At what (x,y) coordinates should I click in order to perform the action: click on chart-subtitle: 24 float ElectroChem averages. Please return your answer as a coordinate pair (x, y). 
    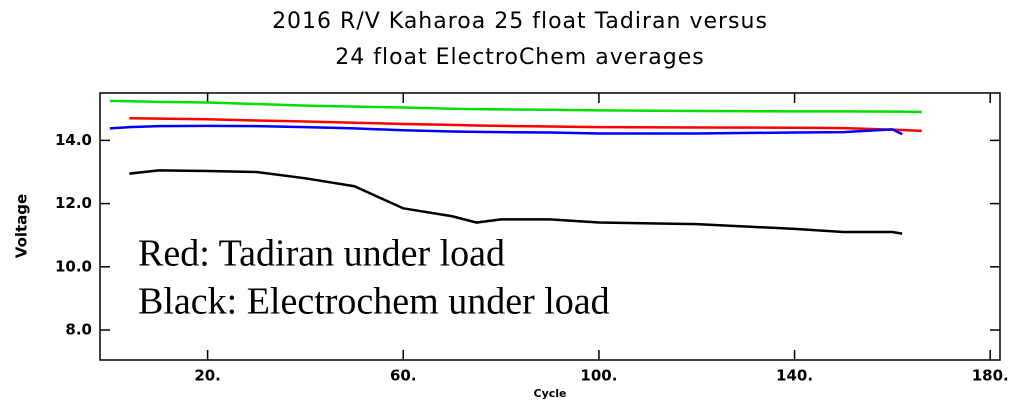
    Looking at the image, I should click on (519, 57).